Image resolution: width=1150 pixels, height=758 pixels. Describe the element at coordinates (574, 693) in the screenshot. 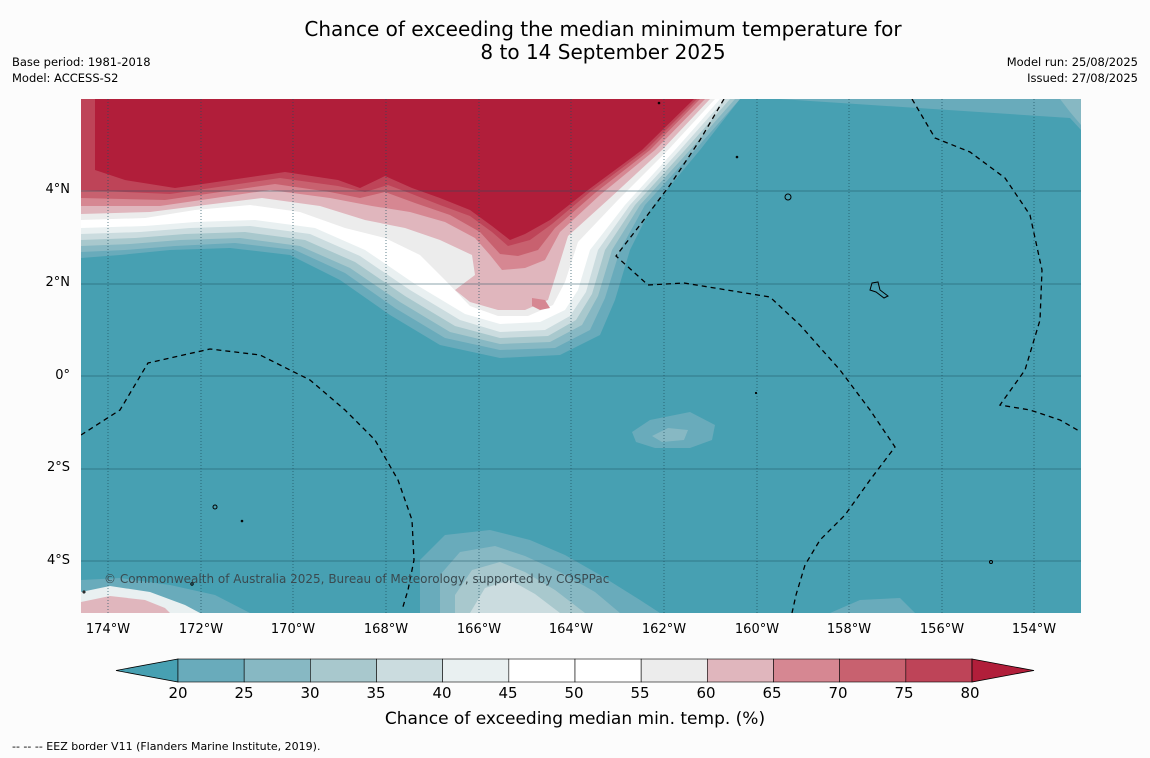

I see `colorbar-tick: 50` at that location.